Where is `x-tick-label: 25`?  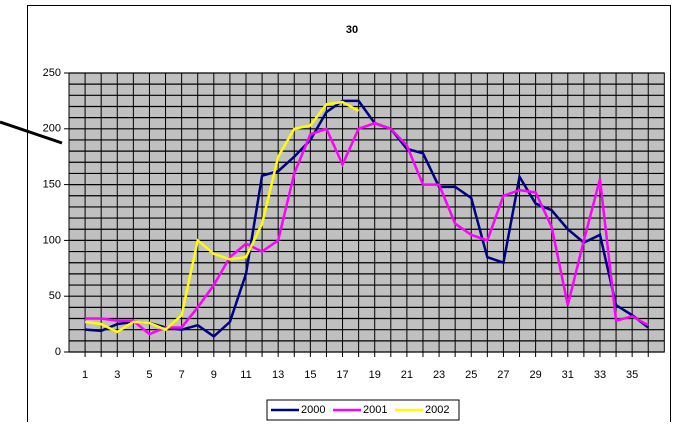
x-tick-label: 25 is located at coordinates (471, 375).